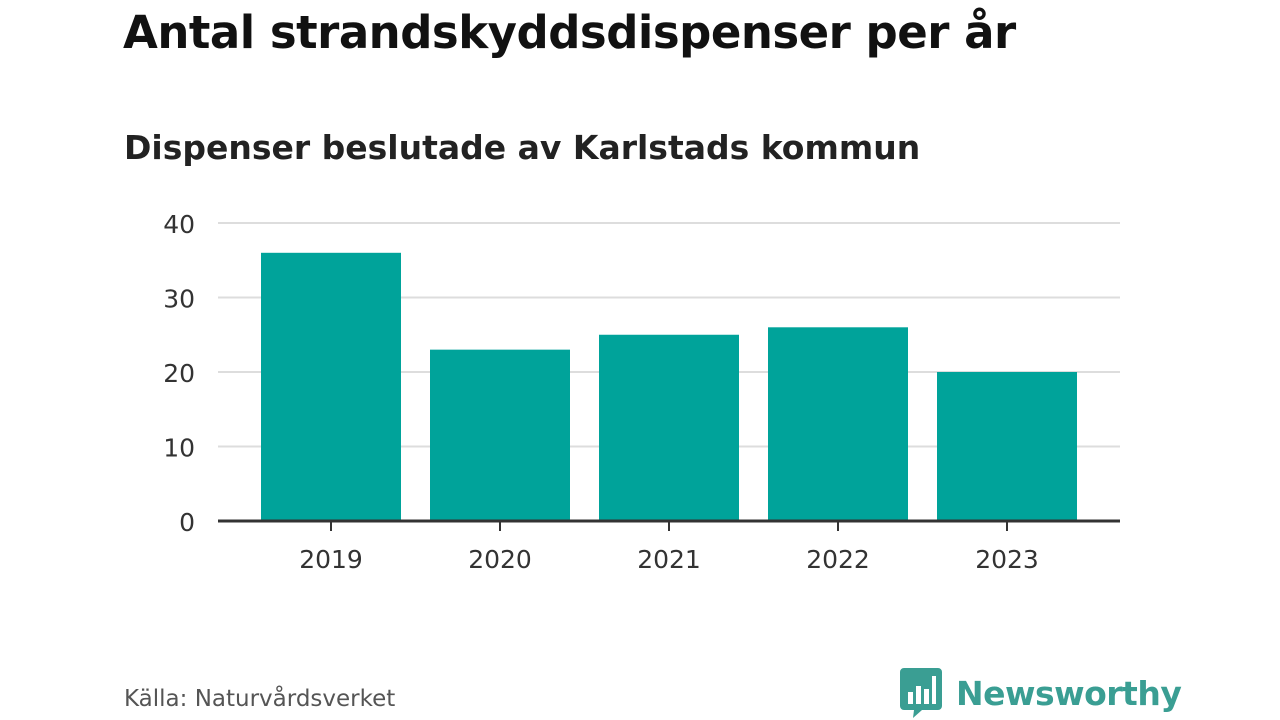  What do you see at coordinates (1007, 559) in the screenshot?
I see `x-tick-label: 2023` at bounding box center [1007, 559].